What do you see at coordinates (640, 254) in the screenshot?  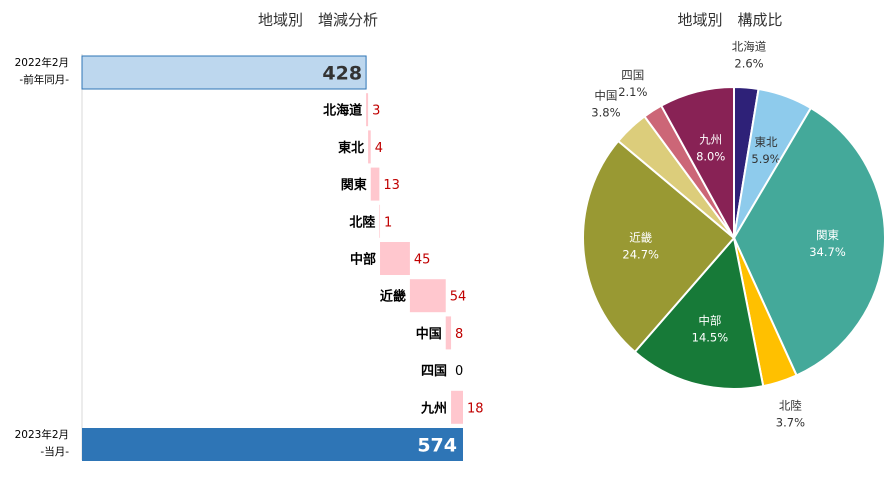 I see `pie-slice-percent-label: 24.7%` at bounding box center [640, 254].